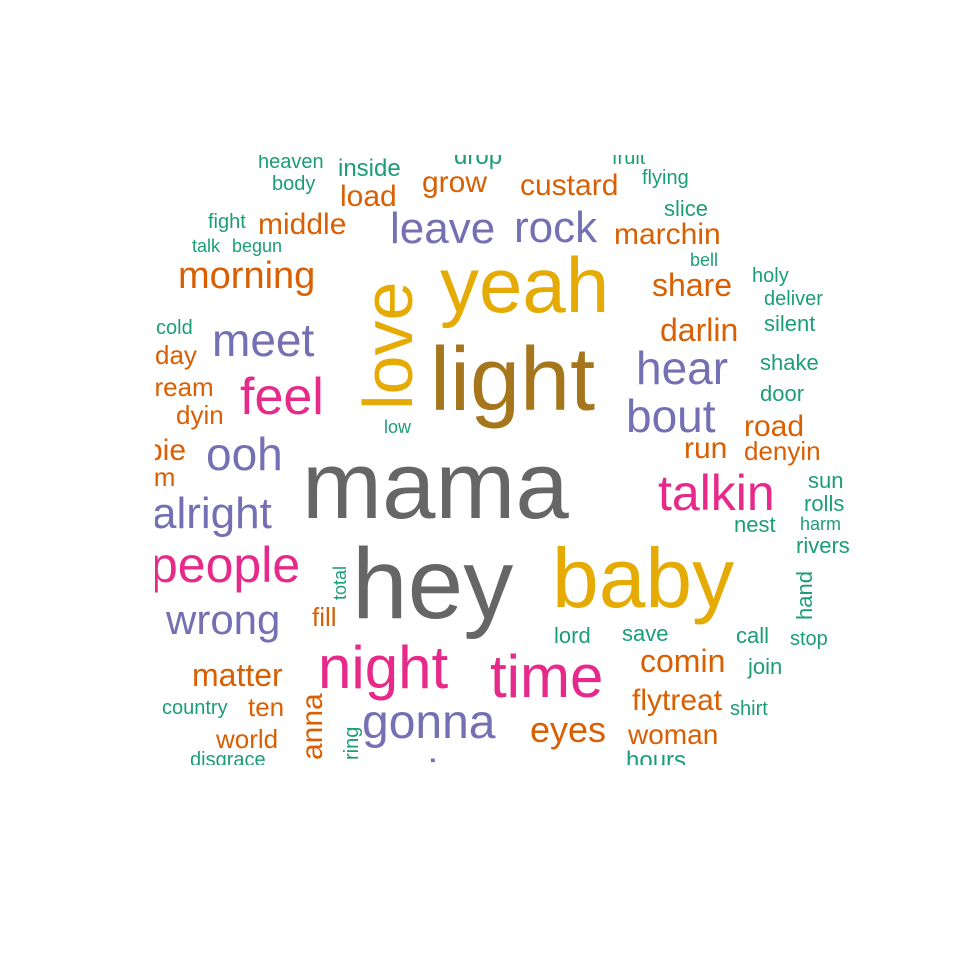 The image size is (960, 960). Describe the element at coordinates (682, 368) in the screenshot. I see `word-hear: hear` at that location.